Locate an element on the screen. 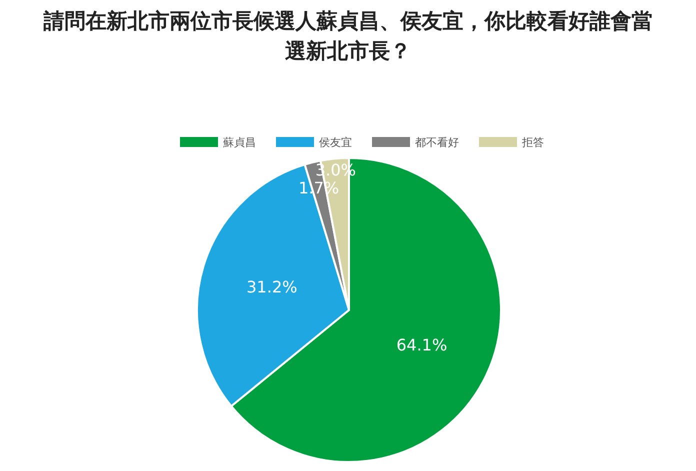 The height and width of the screenshot is (471, 696). legend-label: 都不看好 is located at coordinates (437, 142).